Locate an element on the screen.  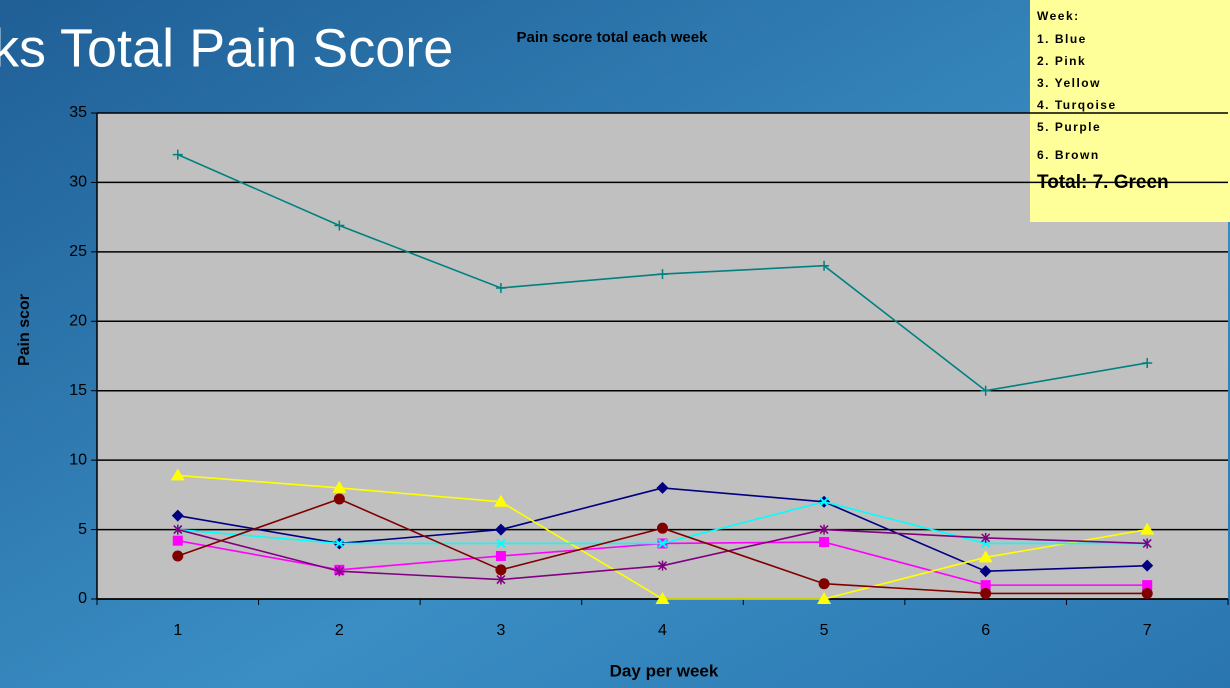
legend-entry: 3. Yellow is located at coordinates (1069, 83).